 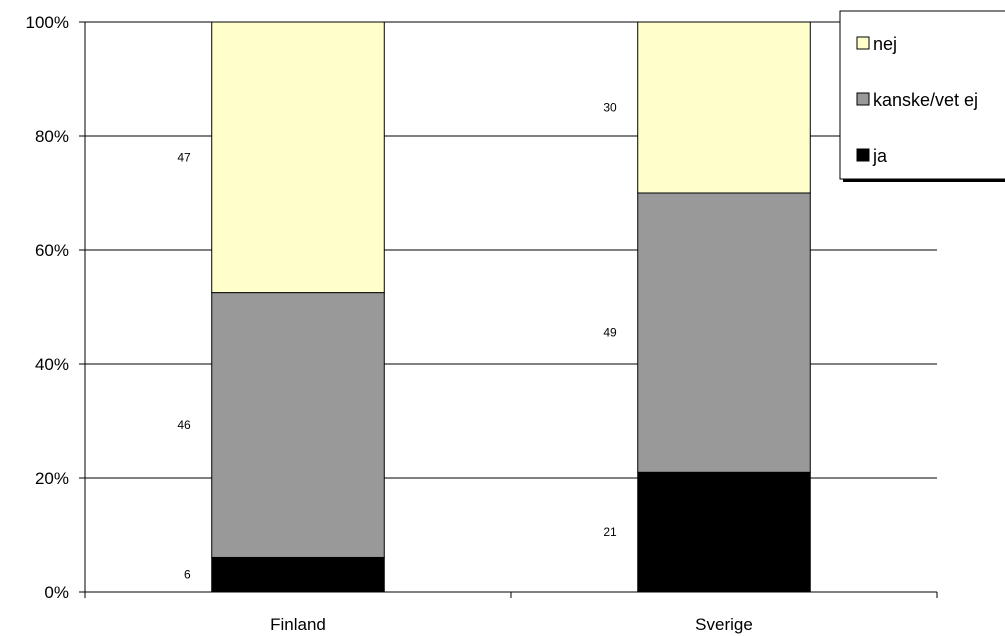 What do you see at coordinates (511, 613) in the screenshot?
I see `x-axis-ticks: Finland Sverige` at bounding box center [511, 613].